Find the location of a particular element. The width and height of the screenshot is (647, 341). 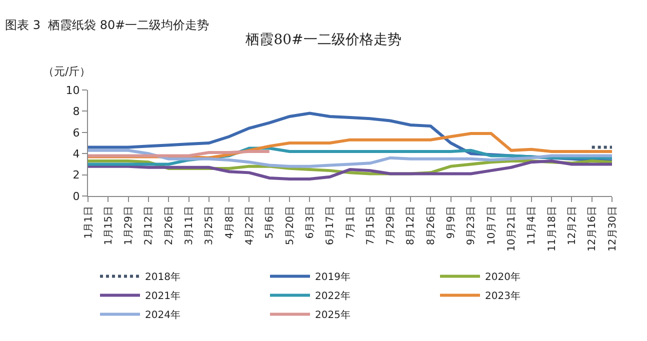

x-tick-label: 12月2日 is located at coordinates (572, 226).